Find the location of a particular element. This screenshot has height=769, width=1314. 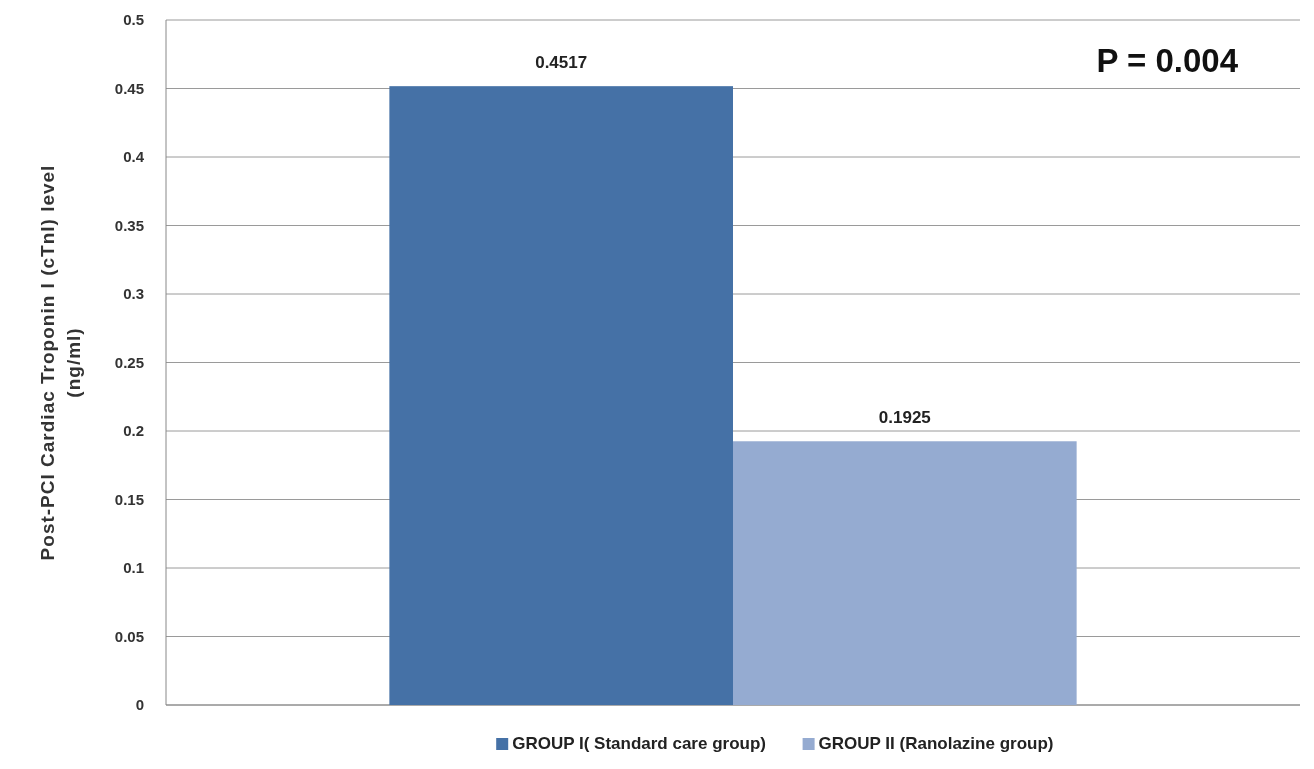

y-tick-label: 0.5 is located at coordinates (133, 20).